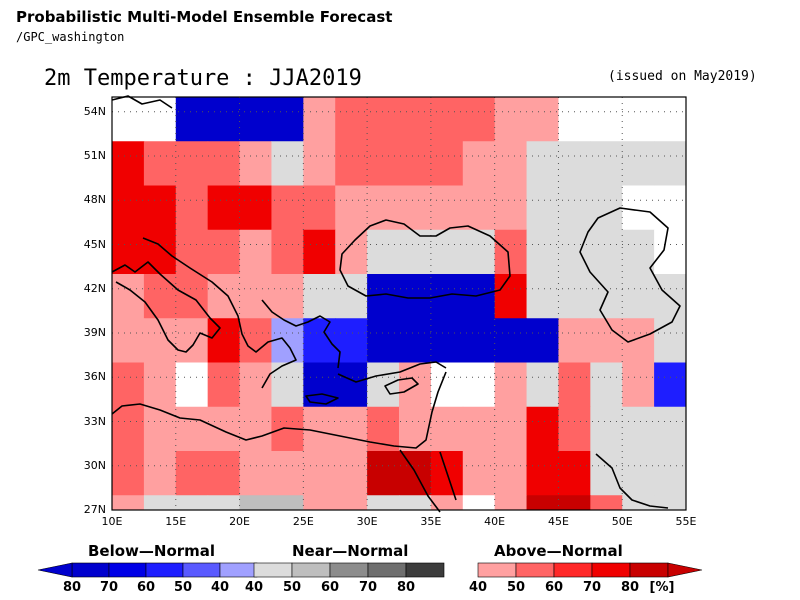  I want to click on coastline-anatolia-south, so click(392, 372).